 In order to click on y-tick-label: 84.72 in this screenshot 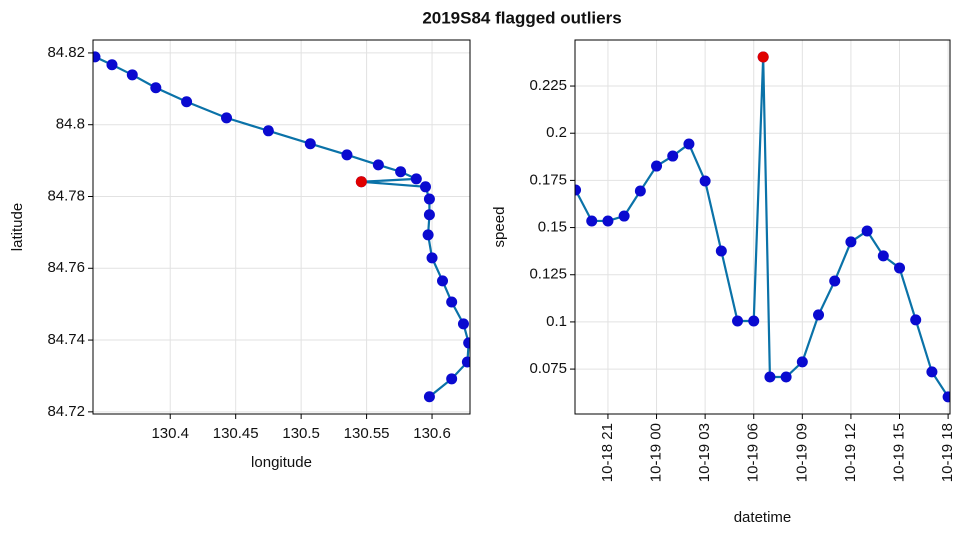, I will do `click(66, 411)`.